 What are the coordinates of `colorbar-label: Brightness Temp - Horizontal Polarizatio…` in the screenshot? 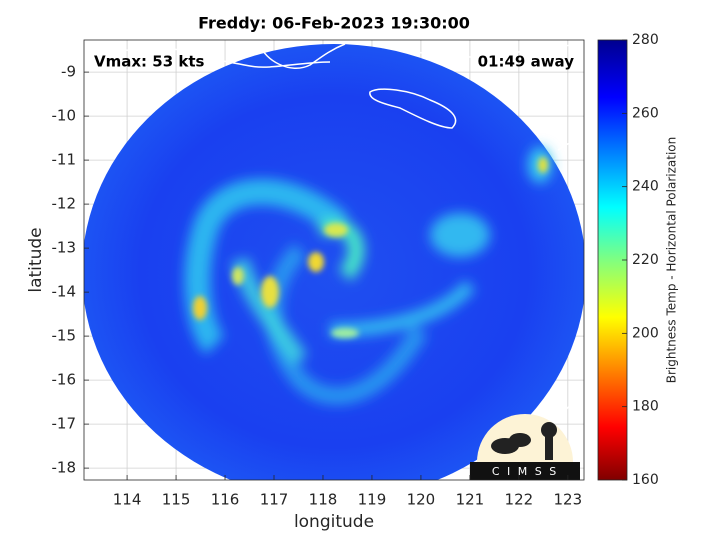 It's located at (672, 260).